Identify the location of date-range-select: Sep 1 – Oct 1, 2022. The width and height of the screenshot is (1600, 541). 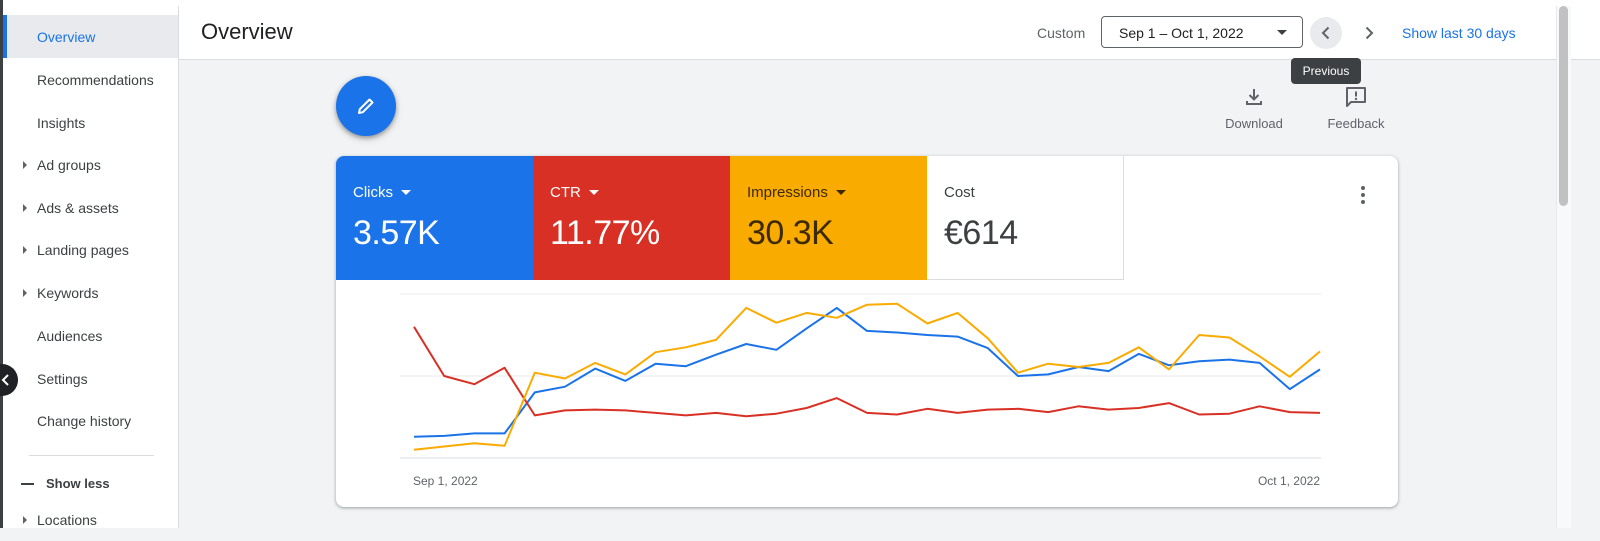
(1202, 32).